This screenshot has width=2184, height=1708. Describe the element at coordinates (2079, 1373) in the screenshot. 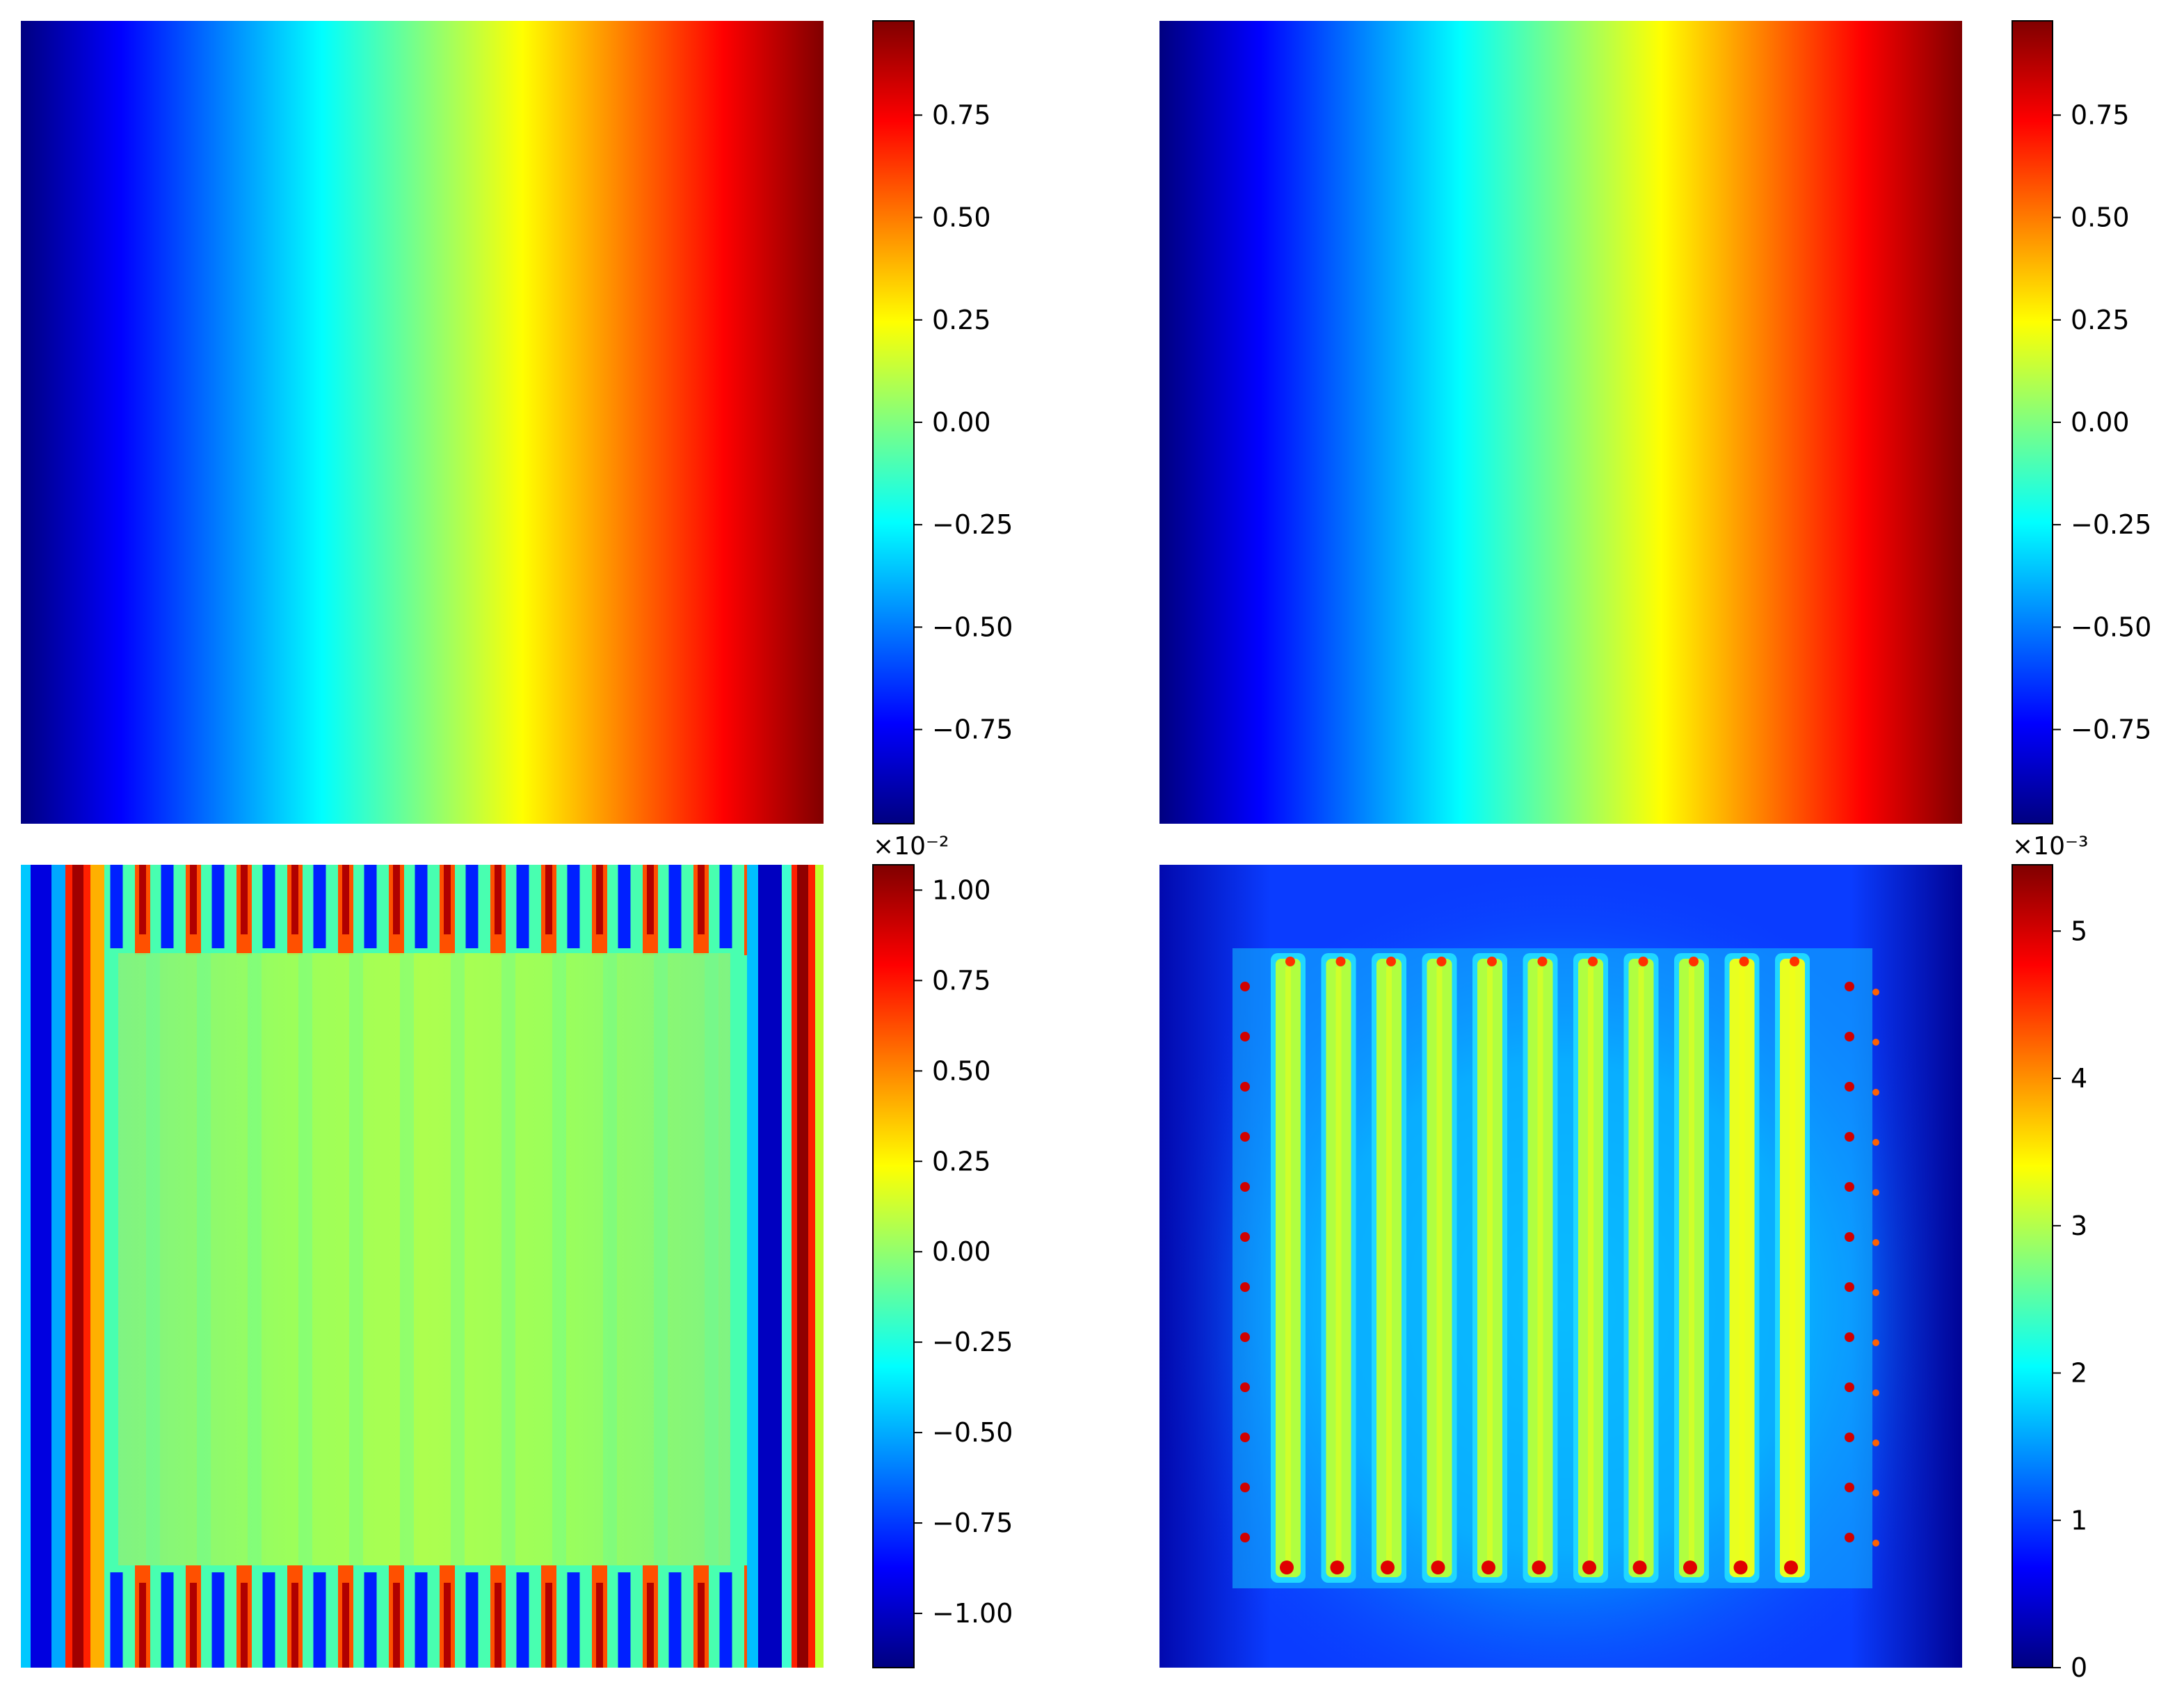

I see `colorbar-tick-label: 2` at that location.